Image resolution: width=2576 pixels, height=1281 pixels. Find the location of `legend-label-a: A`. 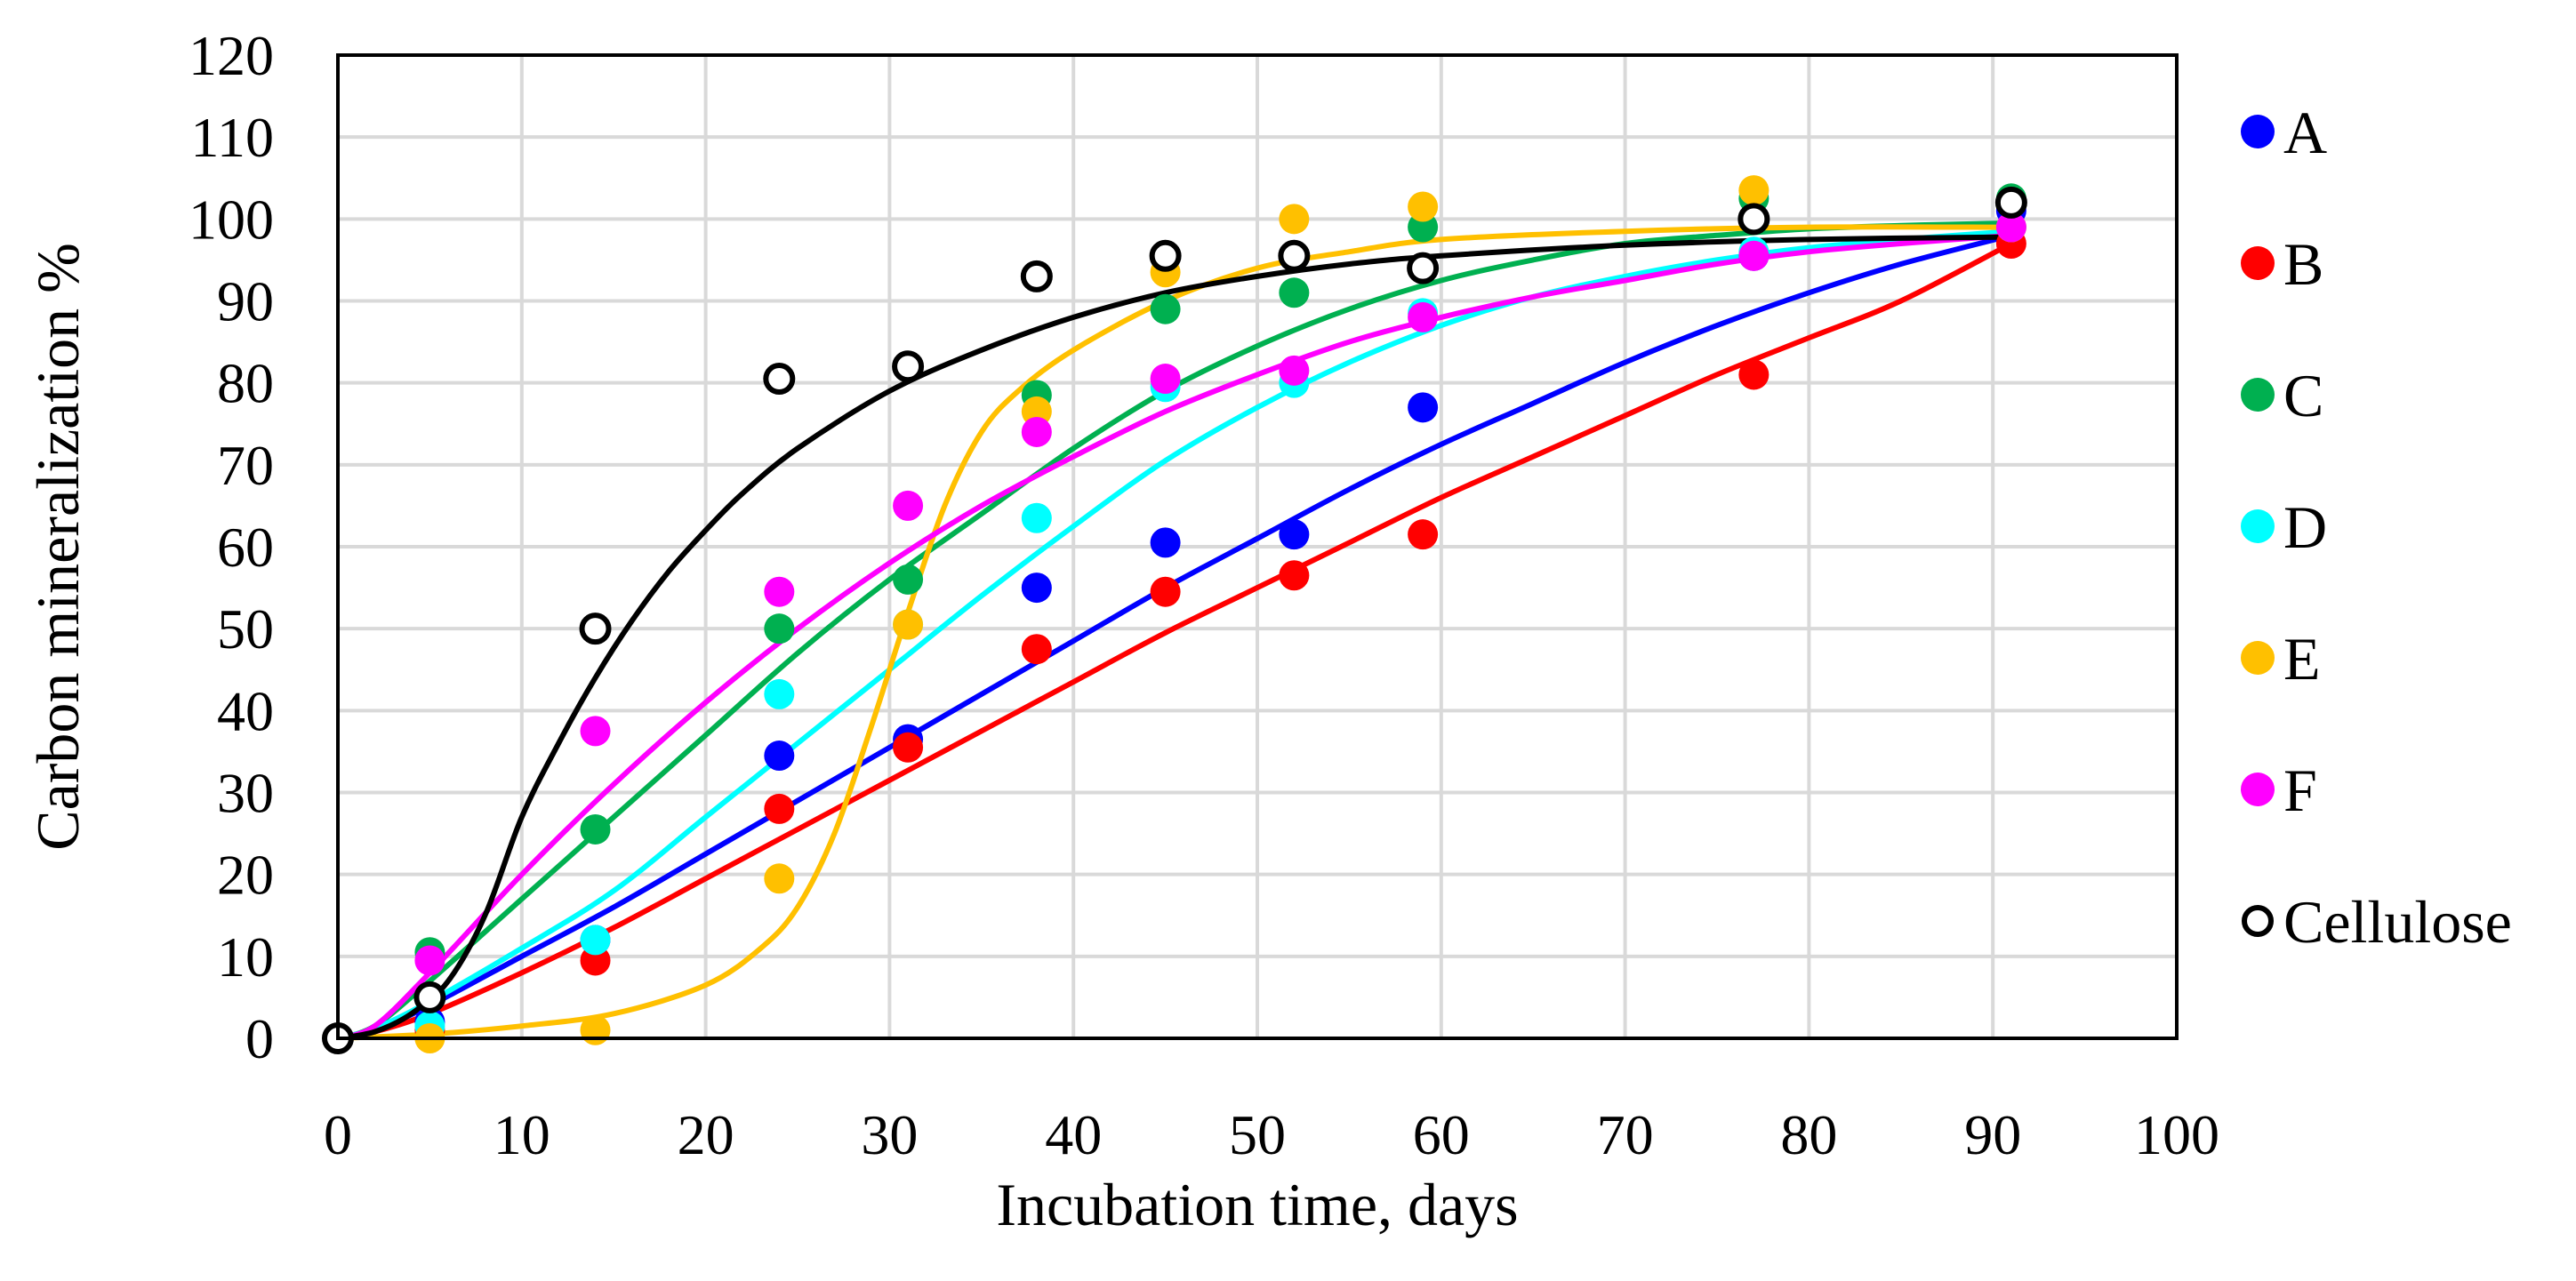

legend-label-a: A is located at coordinates (2305, 132).